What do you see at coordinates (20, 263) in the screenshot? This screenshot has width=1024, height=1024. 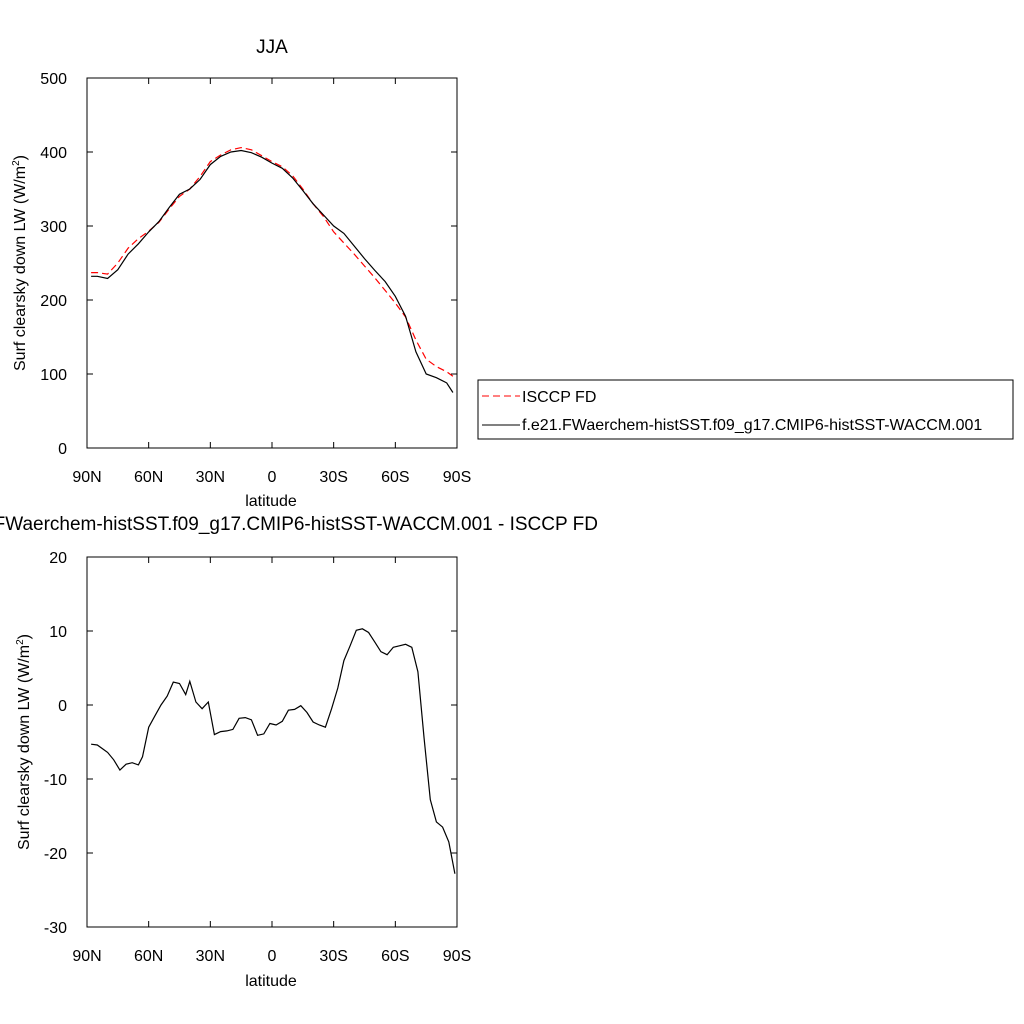 I see `top-y-axis-label: Surf clearsky down LW (W/m2)` at bounding box center [20, 263].